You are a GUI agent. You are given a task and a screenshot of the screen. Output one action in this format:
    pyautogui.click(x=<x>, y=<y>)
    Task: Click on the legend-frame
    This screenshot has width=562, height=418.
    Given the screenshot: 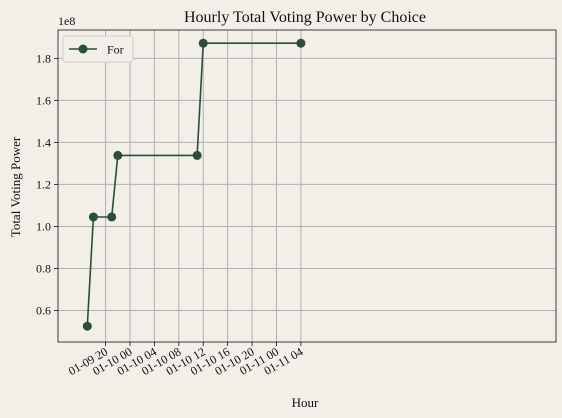 What is the action you would take?
    pyautogui.click(x=98, y=49)
    